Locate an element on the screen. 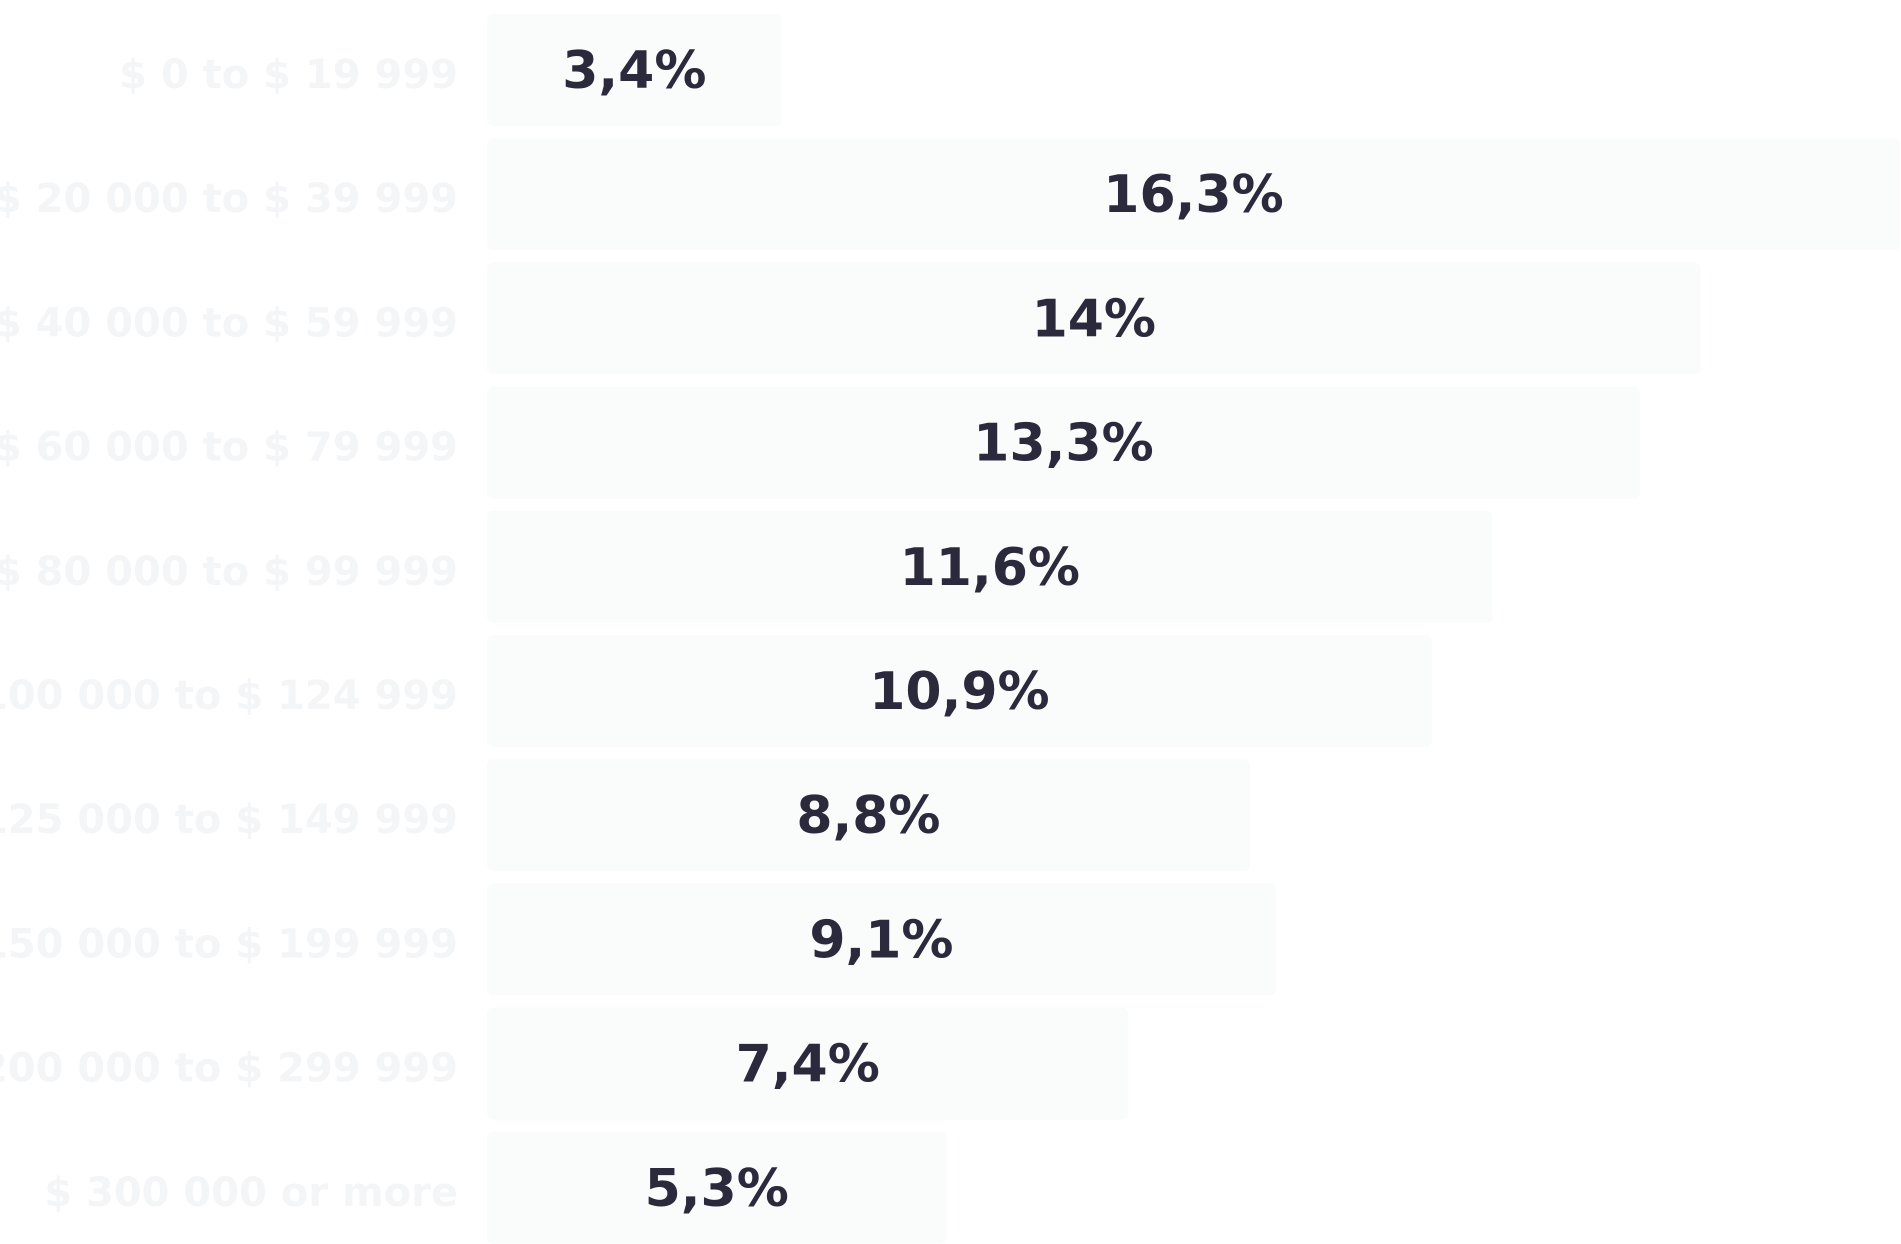 This screenshot has height=1244, width=1901. value-label-7: 9,1% is located at coordinates (881, 940).